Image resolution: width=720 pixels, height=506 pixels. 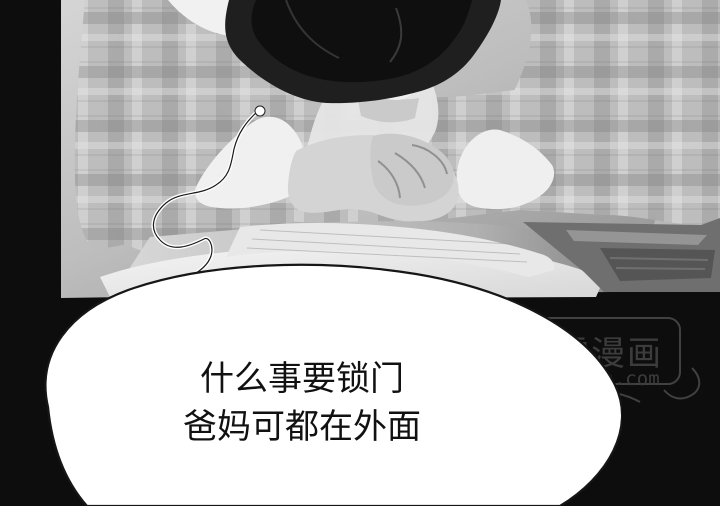 I want to click on dialogue-text: 什么事要锁门 爸妈可都在外面, so click(x=302, y=403).